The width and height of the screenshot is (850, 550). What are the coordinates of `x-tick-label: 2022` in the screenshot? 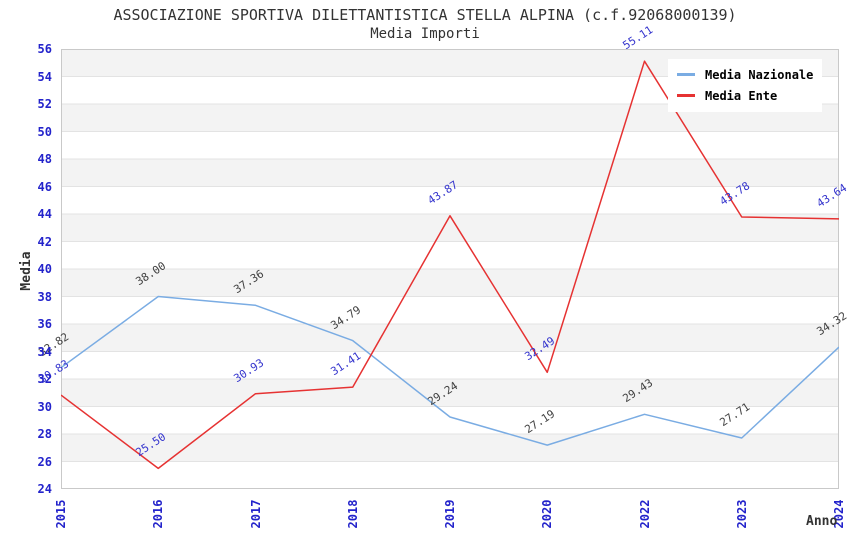 It's located at (644, 514).